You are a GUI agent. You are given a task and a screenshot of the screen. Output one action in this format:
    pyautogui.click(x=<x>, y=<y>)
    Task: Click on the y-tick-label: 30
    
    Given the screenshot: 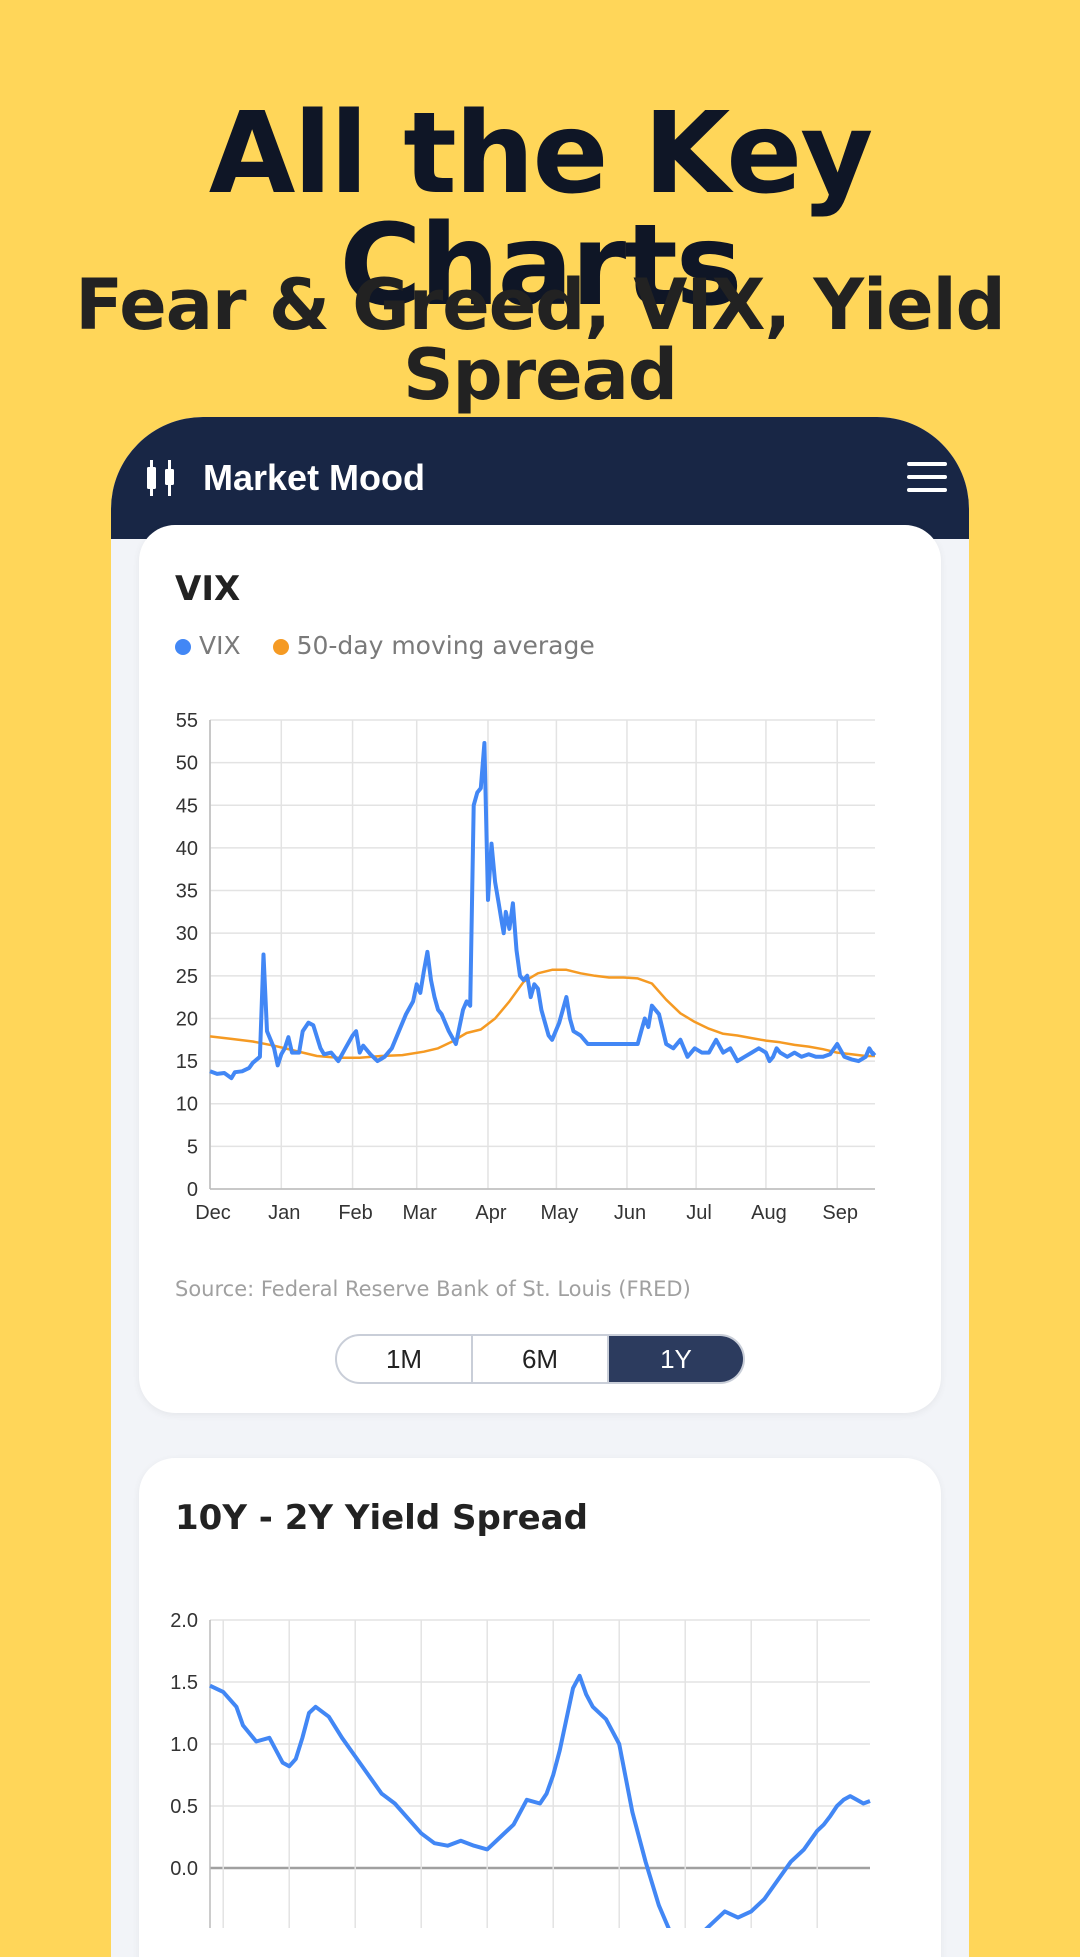 What is the action you would take?
    pyautogui.click(x=187, y=934)
    